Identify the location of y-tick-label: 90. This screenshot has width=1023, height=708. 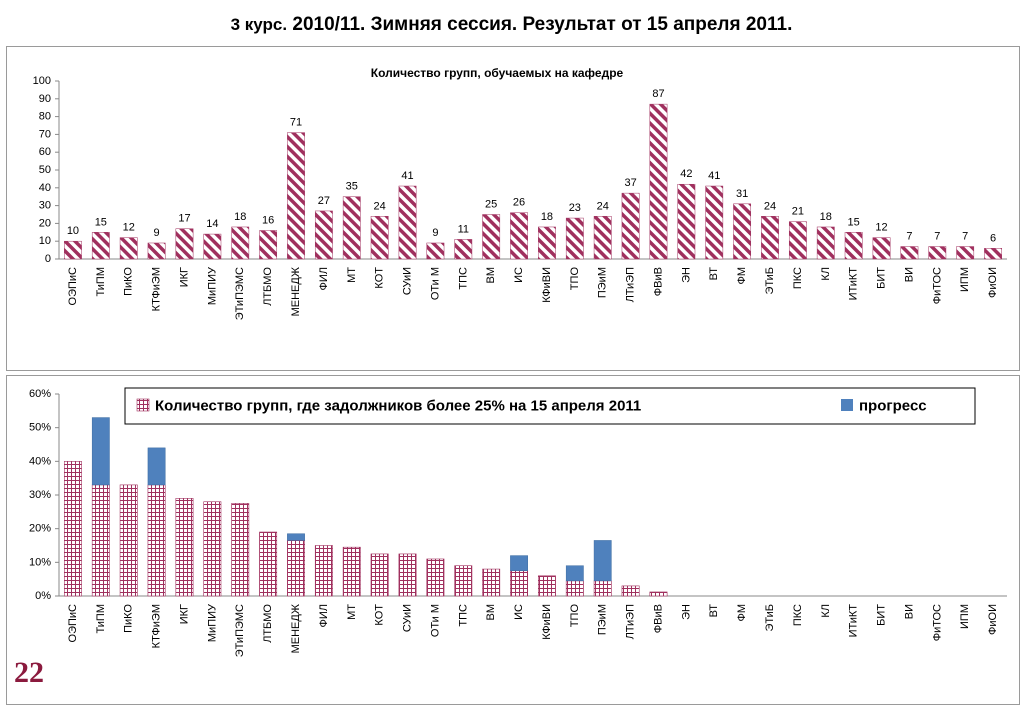
(45, 99).